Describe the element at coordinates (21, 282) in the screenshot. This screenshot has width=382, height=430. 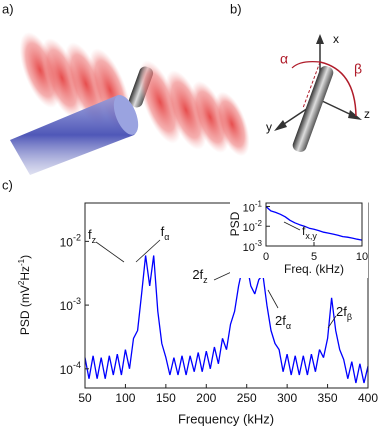
I see `y-axis-title-part: 2` at that location.